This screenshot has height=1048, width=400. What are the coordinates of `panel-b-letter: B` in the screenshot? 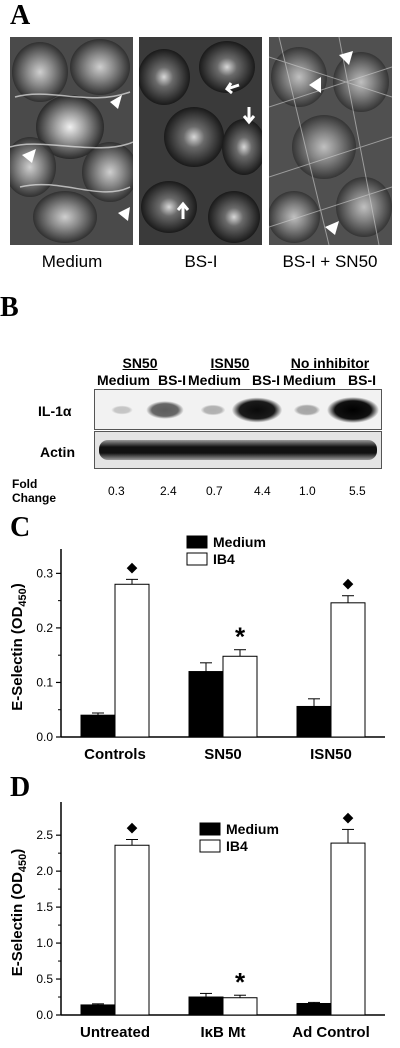 It's located at (9, 307).